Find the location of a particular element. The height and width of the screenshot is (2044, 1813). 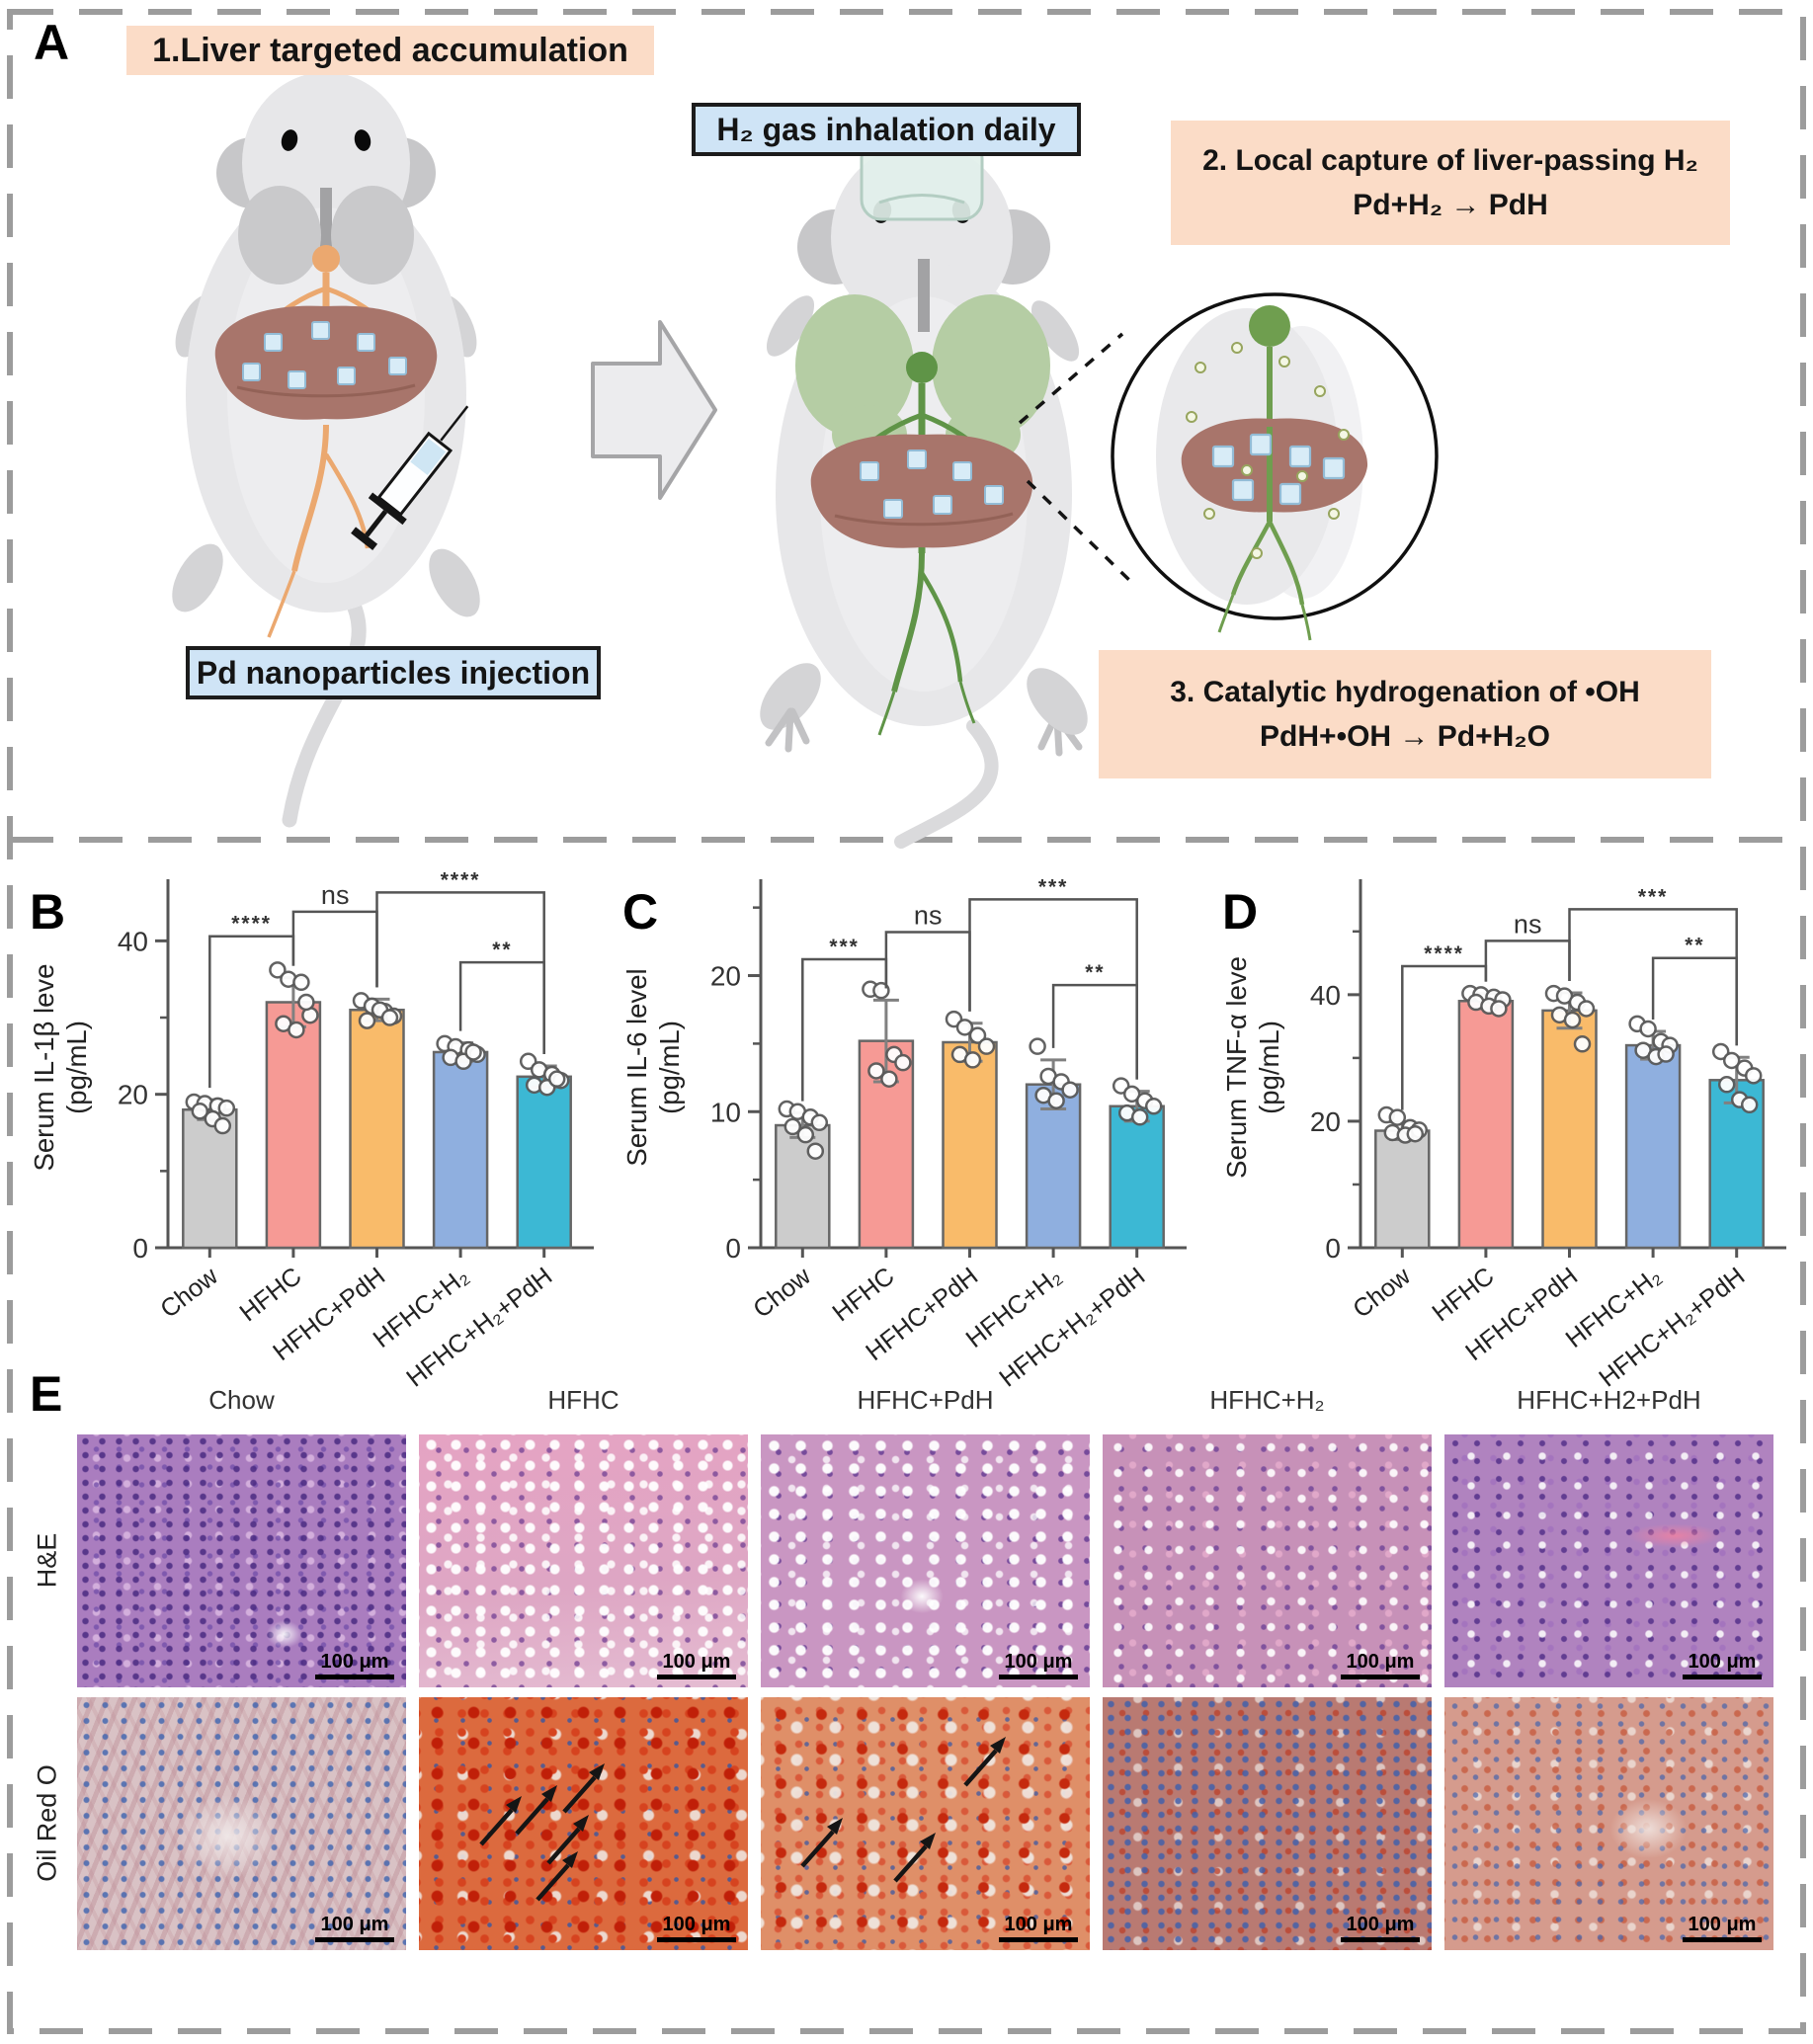

y-axis-title: Serum IL-1β leve(pg/mL) is located at coordinates (60, 1068).